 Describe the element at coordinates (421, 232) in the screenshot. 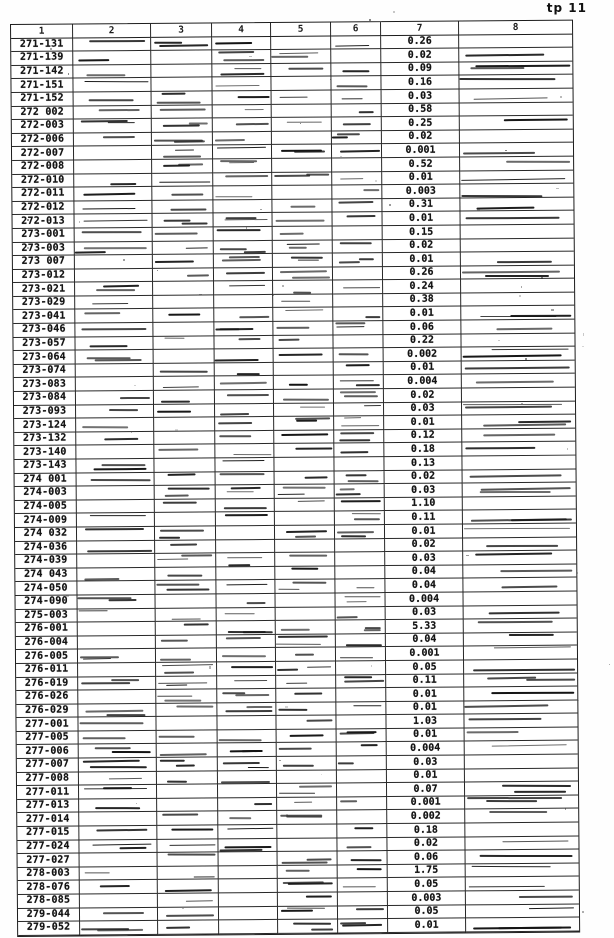

I see `row-value: 0.15` at that location.